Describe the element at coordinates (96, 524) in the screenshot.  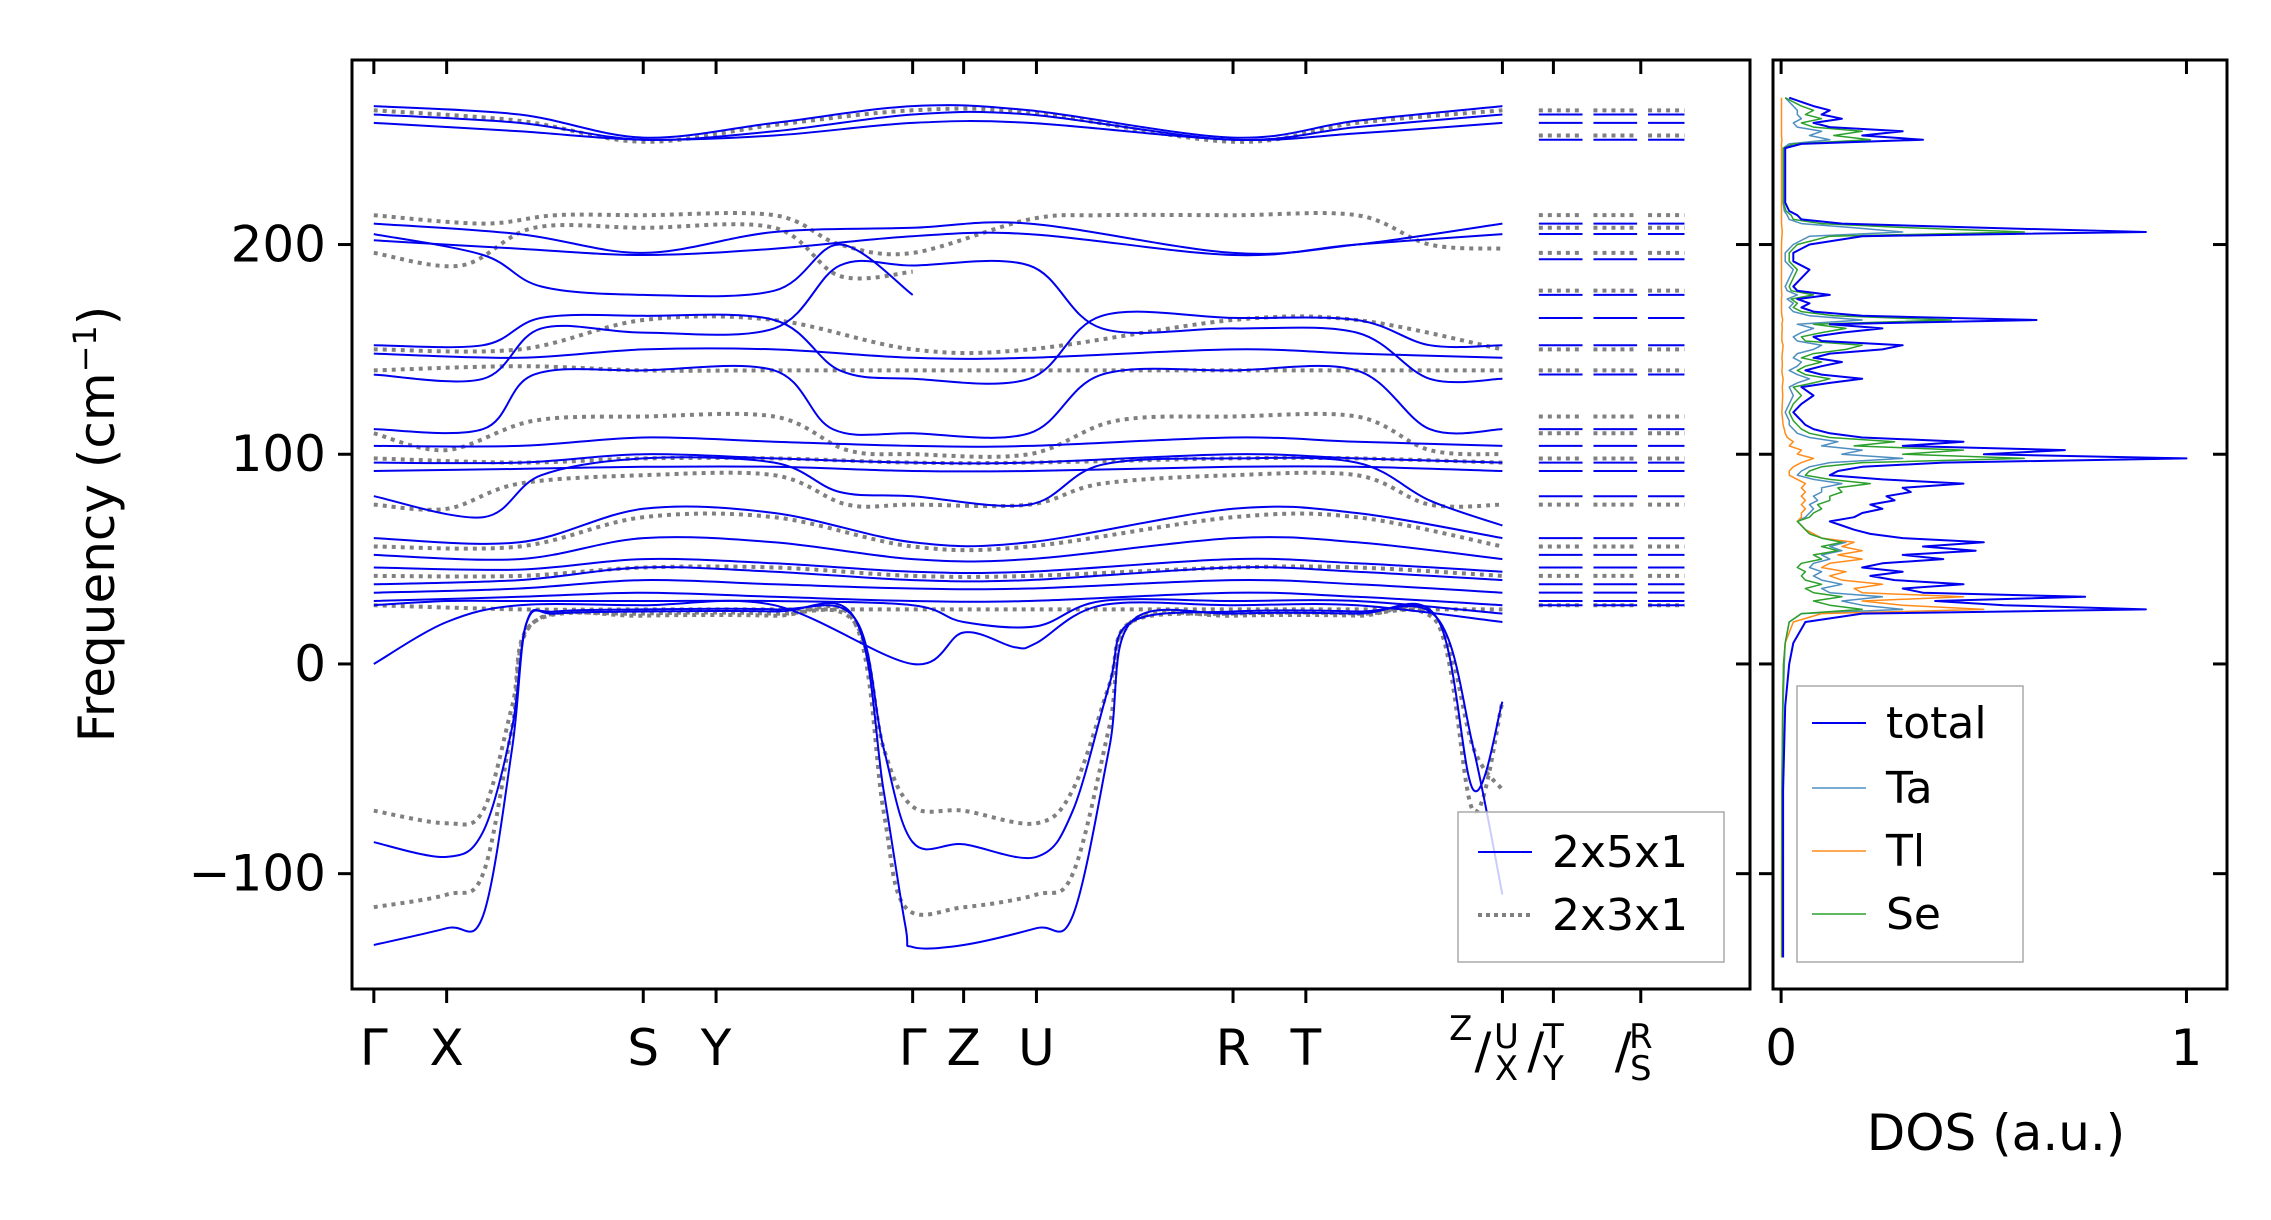
I see `y-axis-label: Frequency (cm−1)` at that location.